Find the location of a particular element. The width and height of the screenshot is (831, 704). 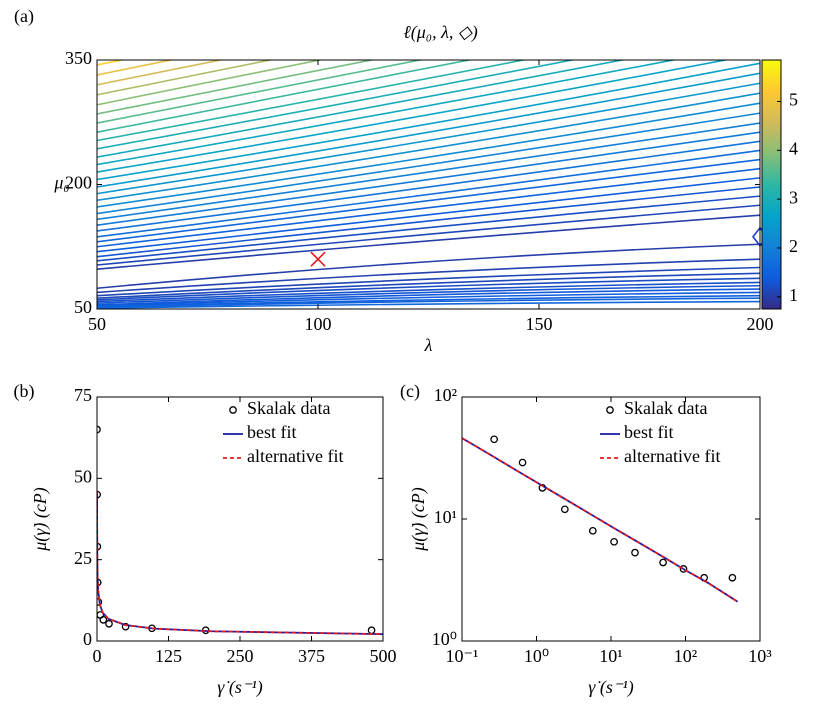

colorbar-tick-label: 1 is located at coordinates (793, 295).